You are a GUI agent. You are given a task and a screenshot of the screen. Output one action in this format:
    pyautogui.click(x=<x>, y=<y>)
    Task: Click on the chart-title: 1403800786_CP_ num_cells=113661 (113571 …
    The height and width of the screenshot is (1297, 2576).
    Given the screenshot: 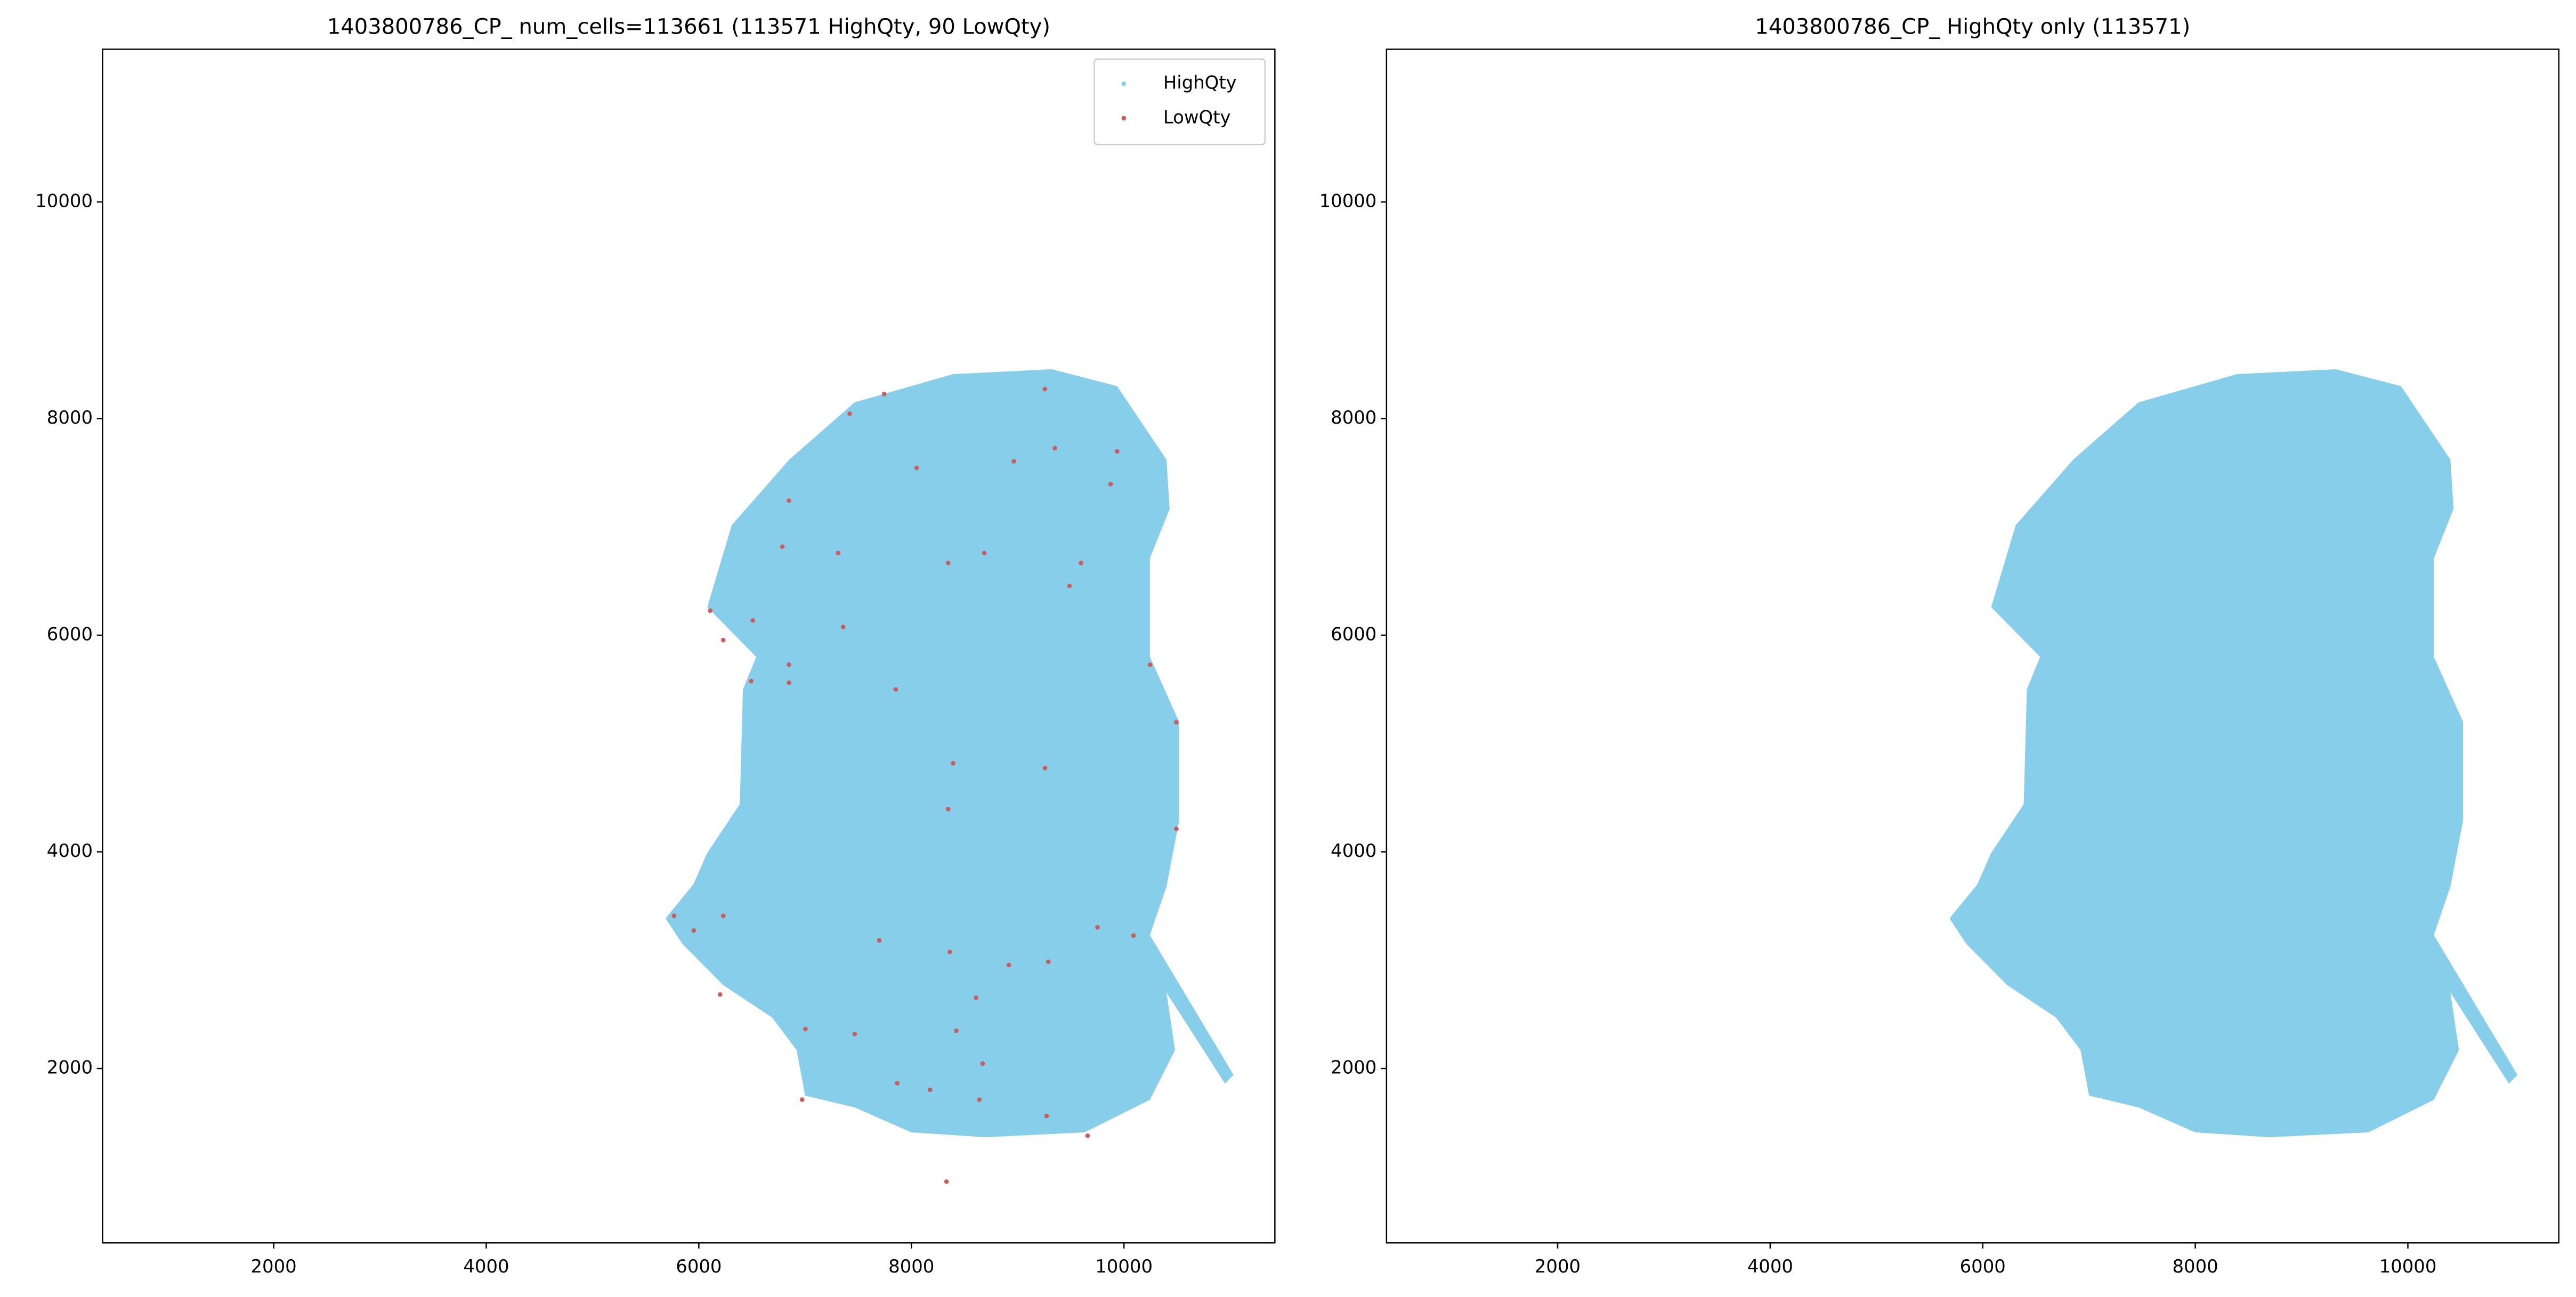 What is the action you would take?
    pyautogui.click(x=688, y=26)
    